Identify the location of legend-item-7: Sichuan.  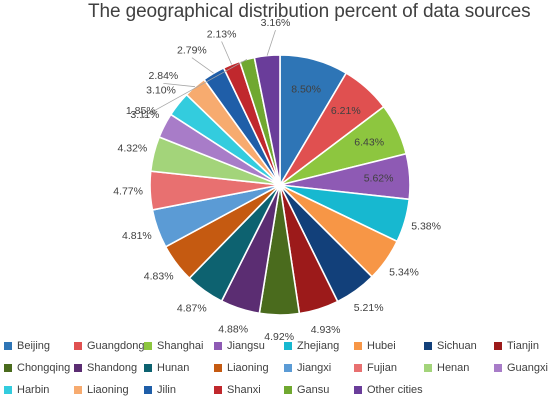
(450, 346).